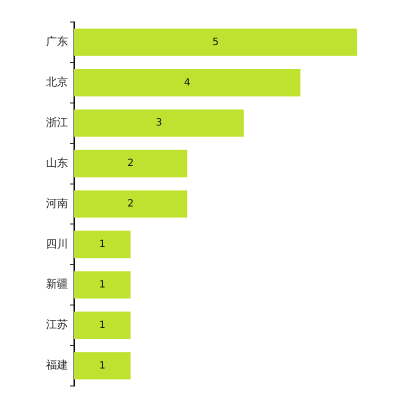 The height and width of the screenshot is (400, 400). What do you see at coordinates (57, 163) in the screenshot?
I see `y-tick-label: 山东` at bounding box center [57, 163].